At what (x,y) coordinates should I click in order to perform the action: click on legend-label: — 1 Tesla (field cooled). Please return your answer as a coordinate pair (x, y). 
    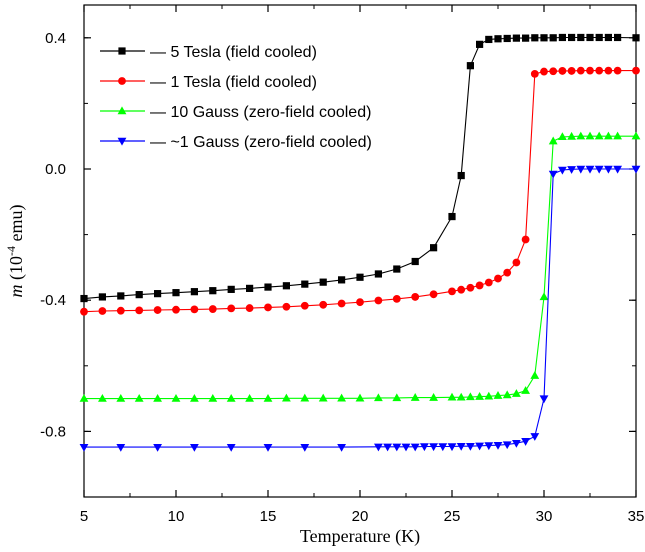
    Looking at the image, I should click on (233, 82).